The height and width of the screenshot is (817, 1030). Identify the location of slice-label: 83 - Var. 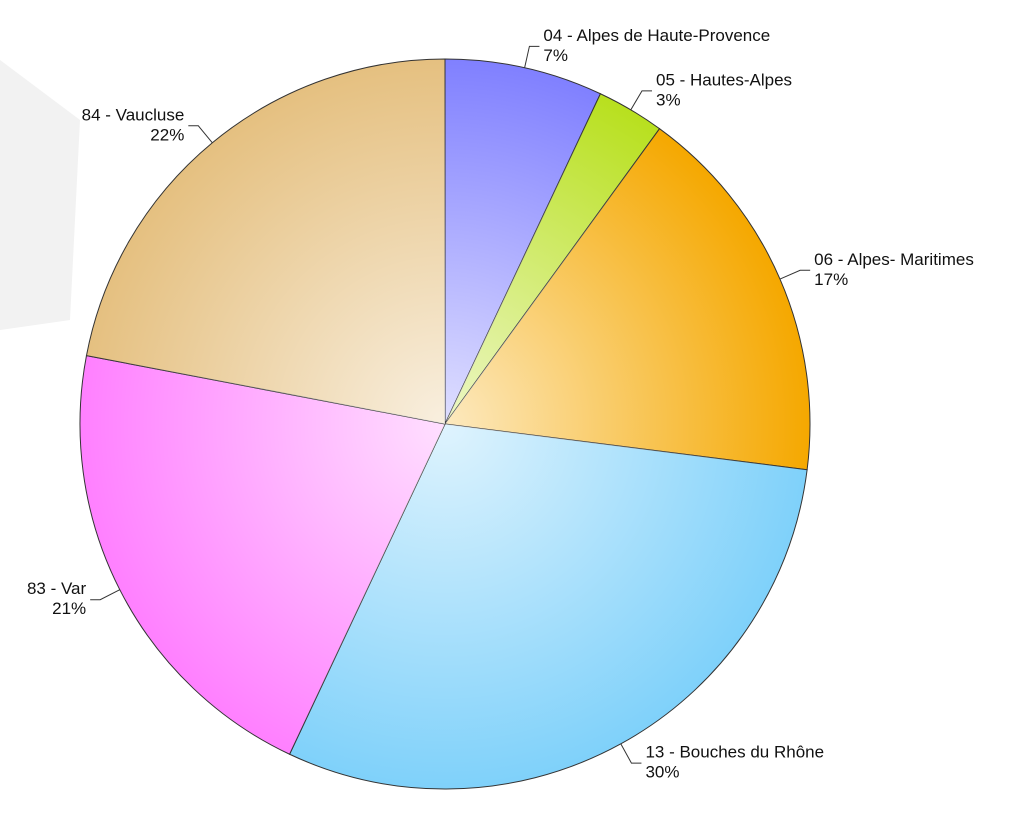
(57, 588).